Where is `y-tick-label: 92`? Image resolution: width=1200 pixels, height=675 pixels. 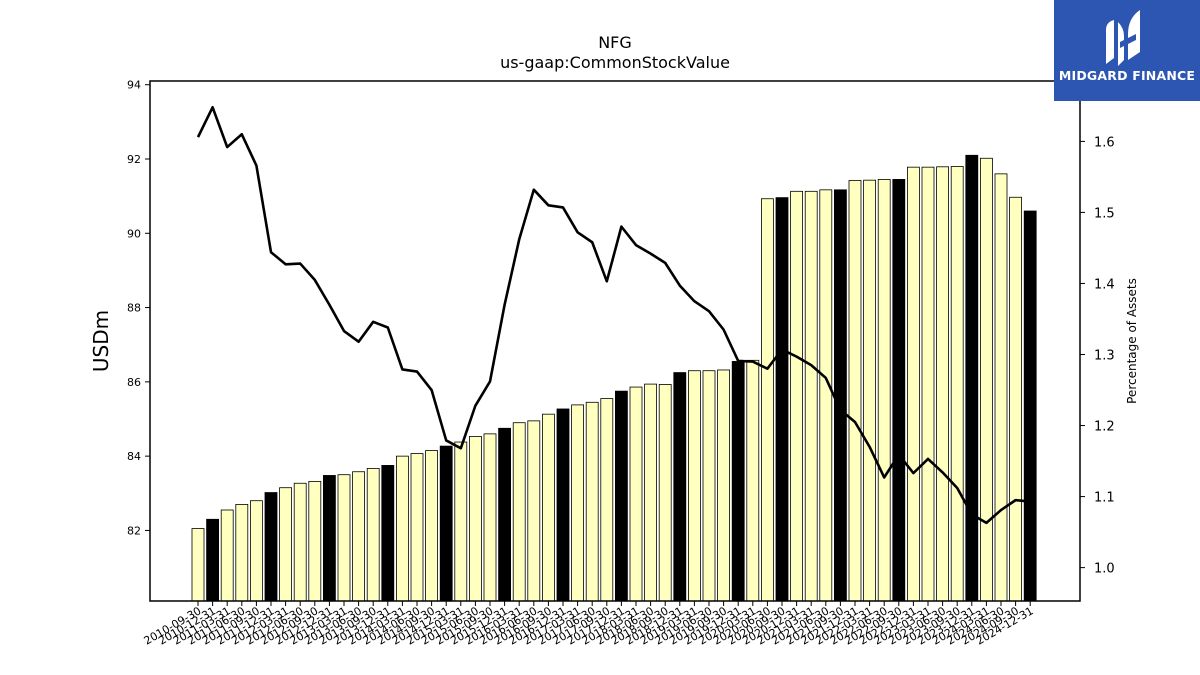 y-tick-label: 92 is located at coordinates (134, 159).